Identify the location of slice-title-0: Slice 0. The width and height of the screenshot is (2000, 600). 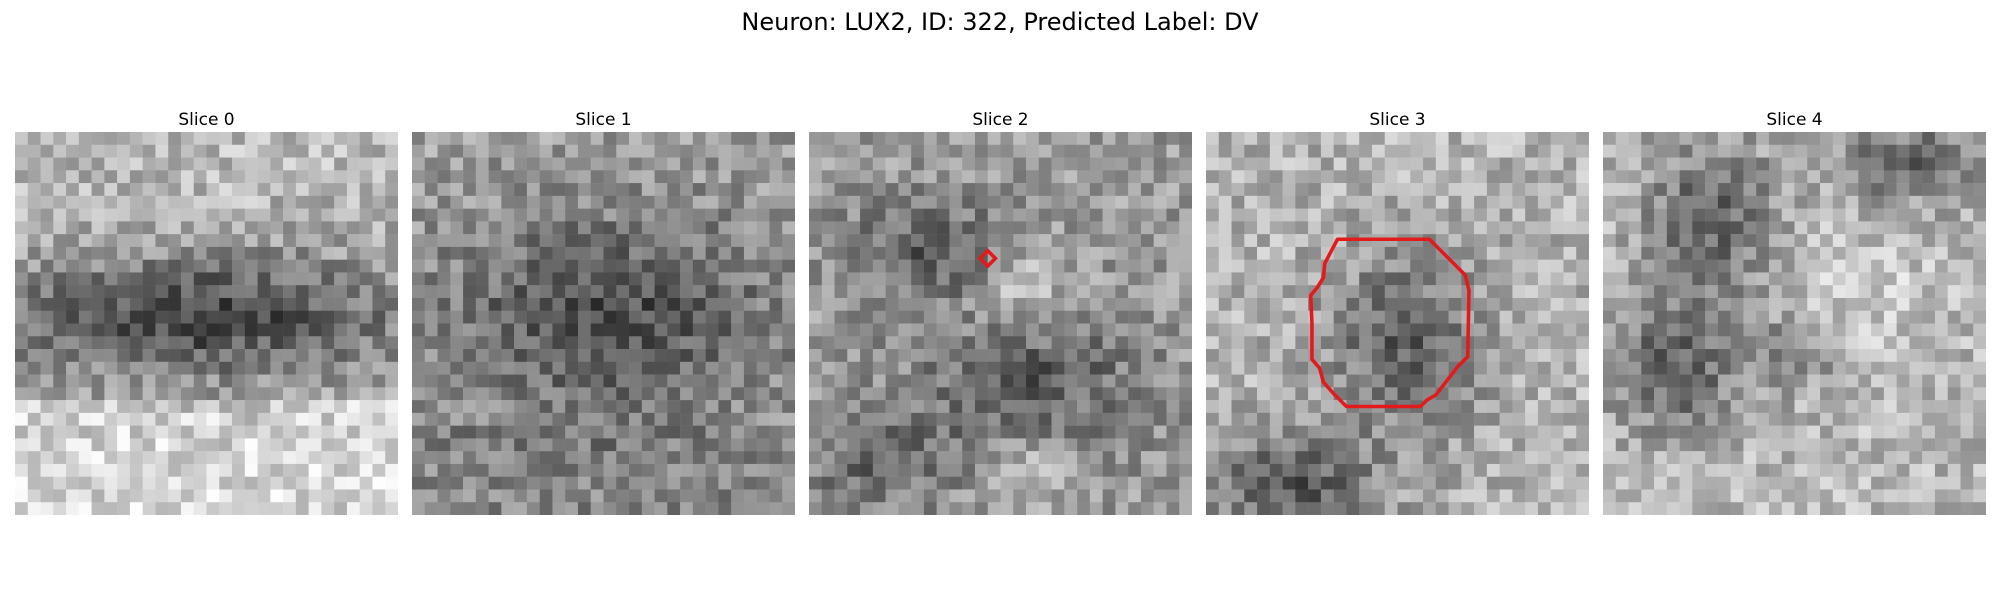
(206, 120).